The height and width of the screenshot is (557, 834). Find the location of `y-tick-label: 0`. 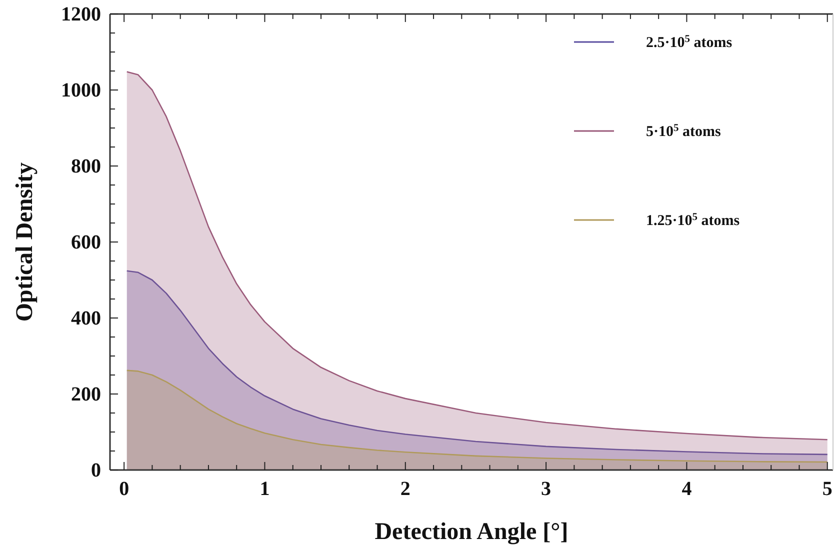

y-tick-label: 0 is located at coordinates (96, 470).